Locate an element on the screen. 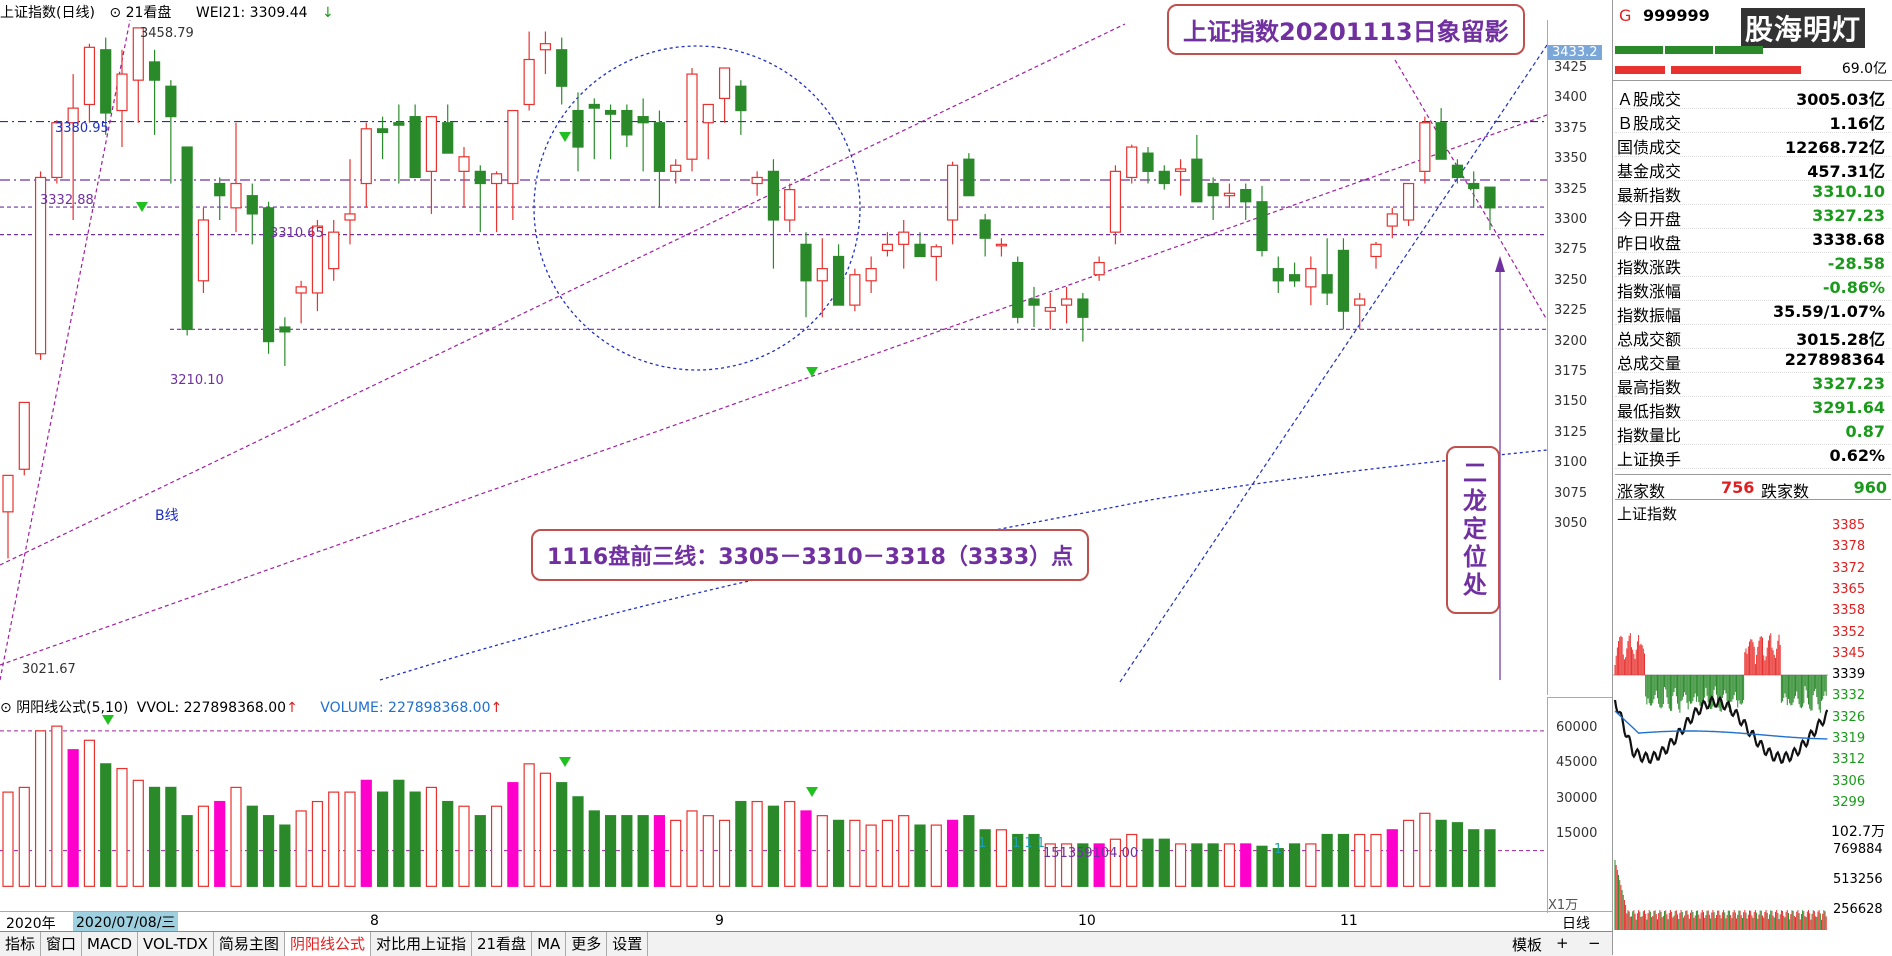  volume-formula: ⊙ 阴阳线公式(5,10) is located at coordinates (64, 708).